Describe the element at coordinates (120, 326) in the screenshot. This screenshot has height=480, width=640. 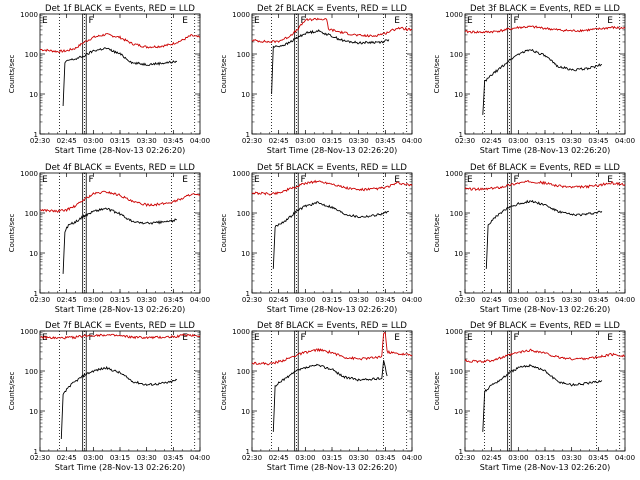
I see `chart-title: Det 7f BLACK = Events, RED = LLD` at that location.